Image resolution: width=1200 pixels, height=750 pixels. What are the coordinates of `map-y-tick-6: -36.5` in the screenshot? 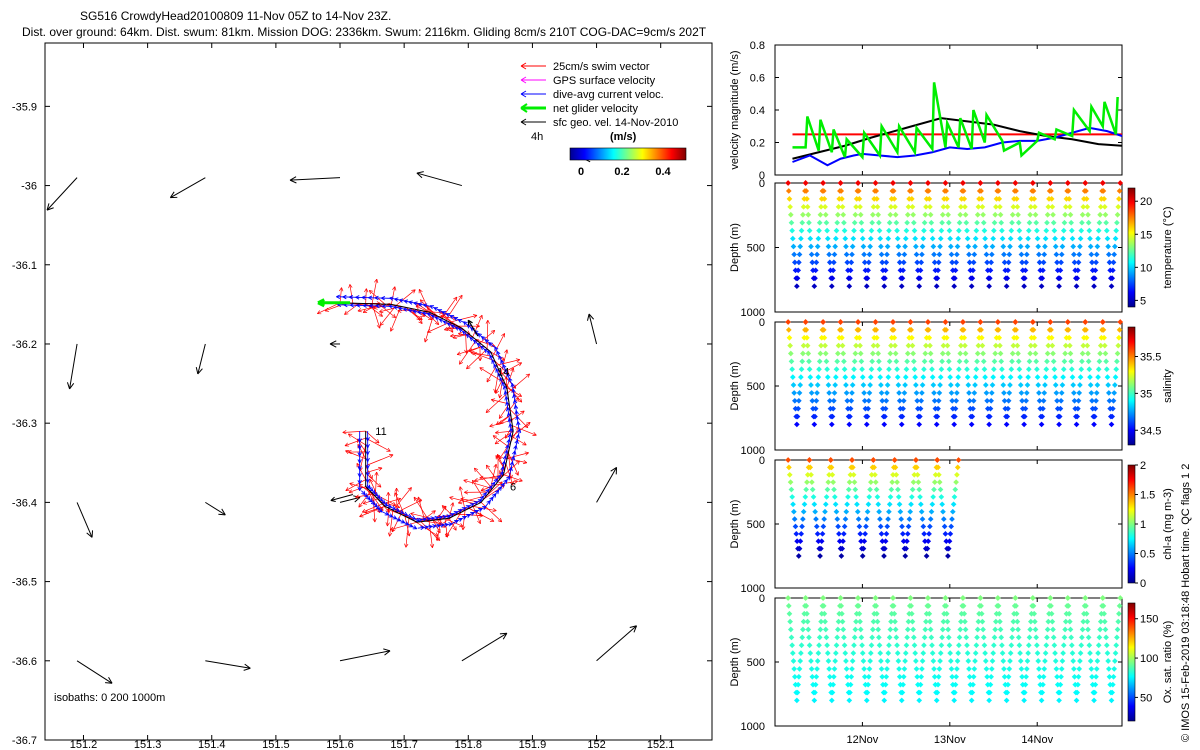 It's located at (24, 583).